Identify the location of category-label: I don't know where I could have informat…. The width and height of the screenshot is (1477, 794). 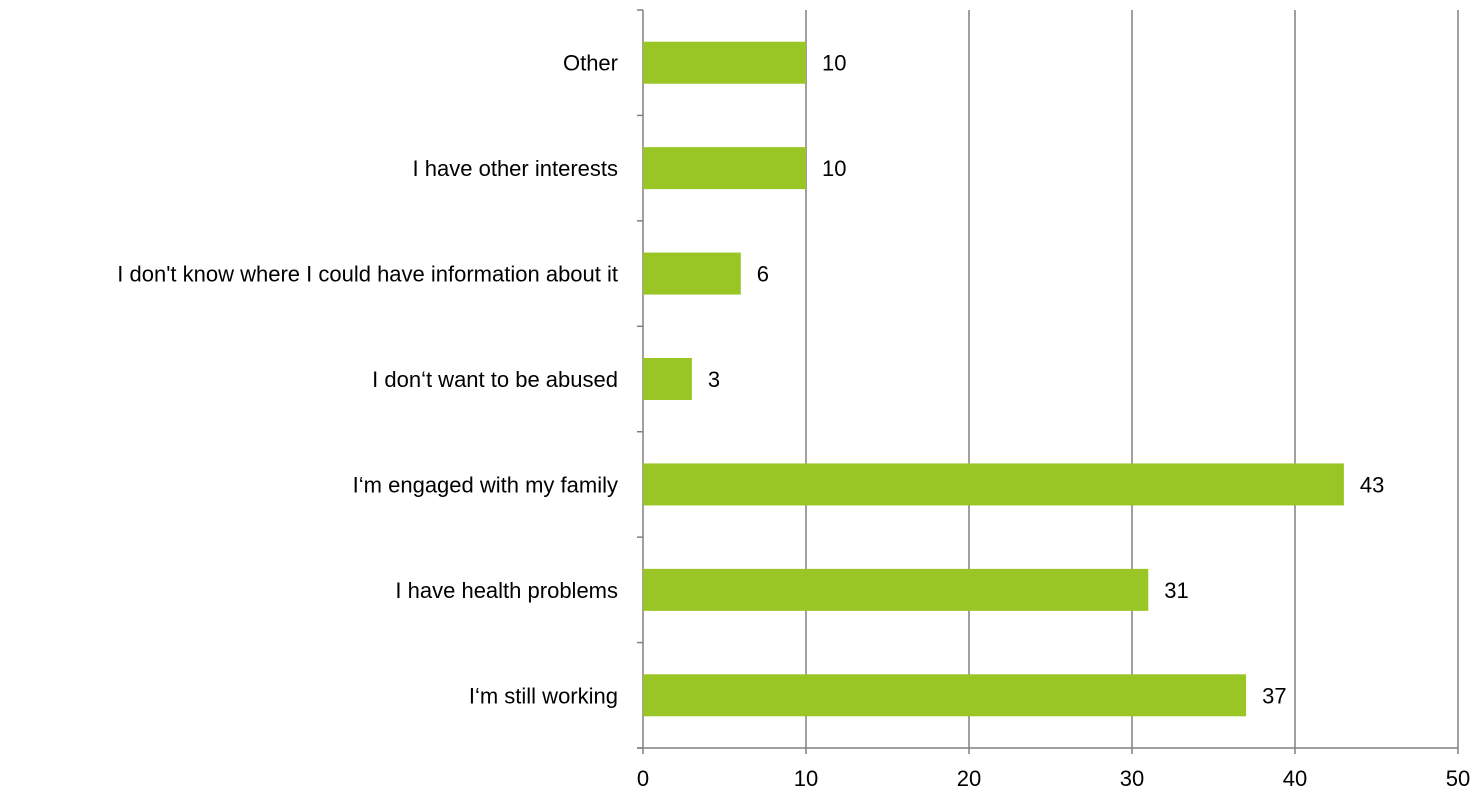
(367, 274).